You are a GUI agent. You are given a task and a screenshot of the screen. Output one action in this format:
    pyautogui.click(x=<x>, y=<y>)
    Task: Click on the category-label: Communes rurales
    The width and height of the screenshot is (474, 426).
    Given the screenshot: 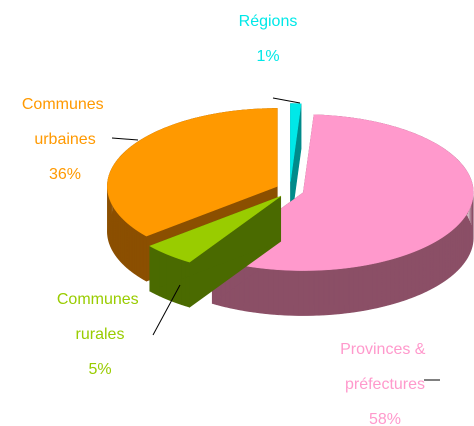 What is the action you would take?
    pyautogui.click(x=100, y=317)
    